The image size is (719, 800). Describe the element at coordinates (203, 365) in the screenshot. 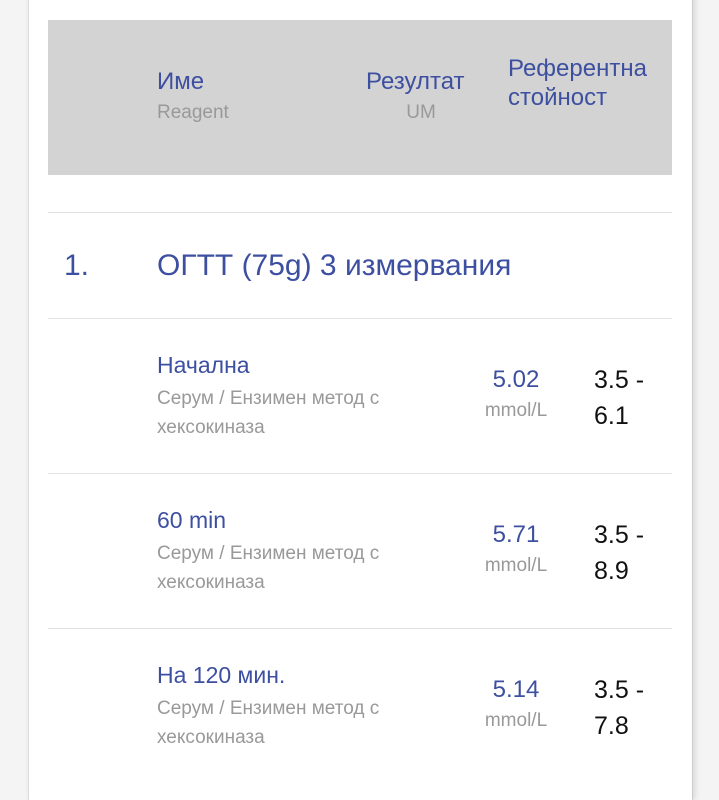

I see `test-name: Начална` at that location.